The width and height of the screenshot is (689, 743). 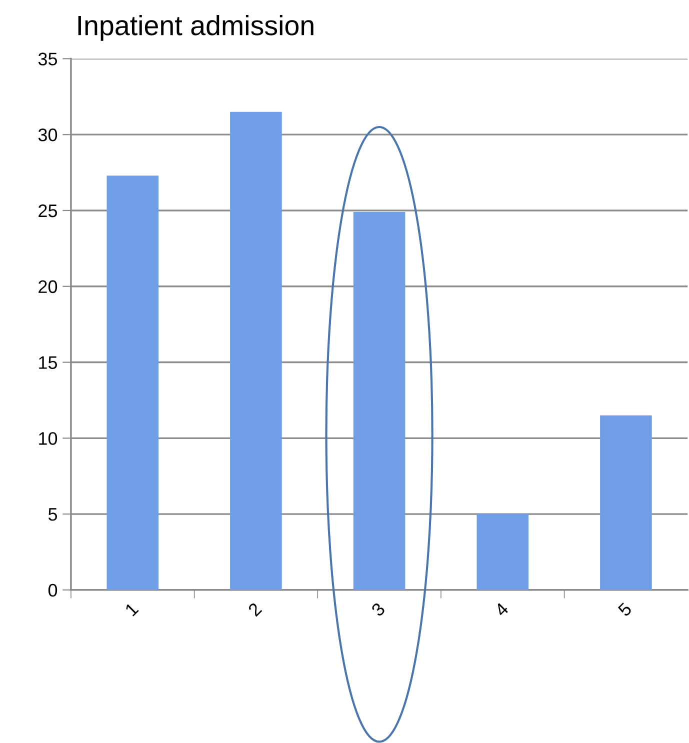 What do you see at coordinates (48, 362) in the screenshot?
I see `y-tick-label: 15` at bounding box center [48, 362].